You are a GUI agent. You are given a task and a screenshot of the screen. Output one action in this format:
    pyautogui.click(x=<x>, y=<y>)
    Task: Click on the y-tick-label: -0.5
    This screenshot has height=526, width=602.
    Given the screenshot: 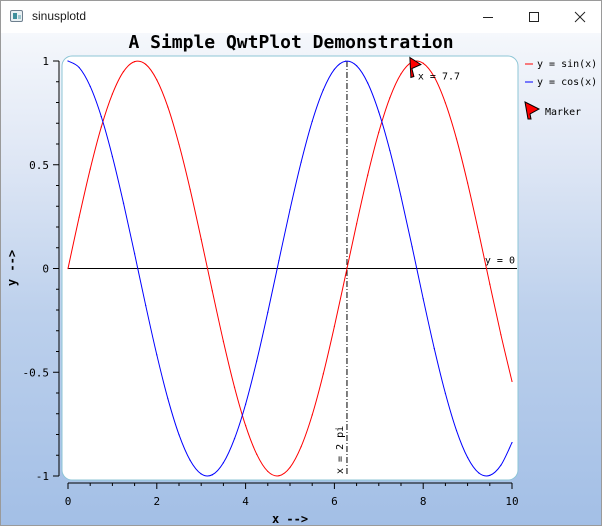 What is the action you would take?
    pyautogui.click(x=36, y=372)
    